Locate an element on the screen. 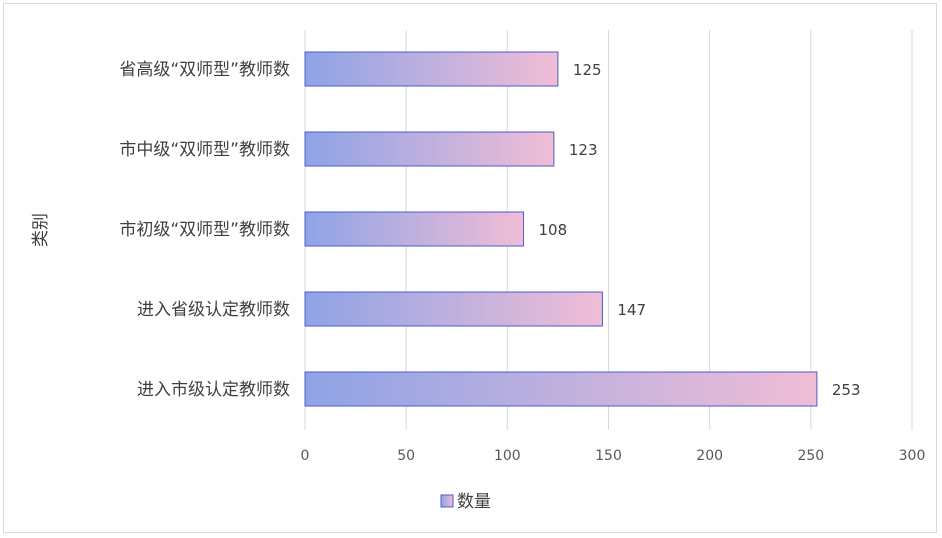 The height and width of the screenshot is (538, 942). category-label: 进入省级认定教师数 is located at coordinates (213, 310).